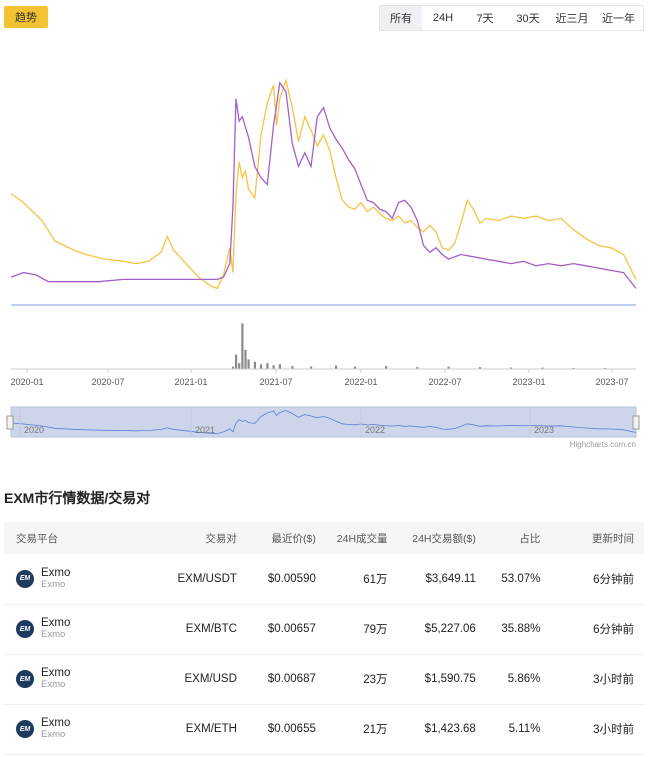 The height and width of the screenshot is (757, 650). What do you see at coordinates (26, 17) in the screenshot?
I see `trend-button: 趋势` at bounding box center [26, 17].